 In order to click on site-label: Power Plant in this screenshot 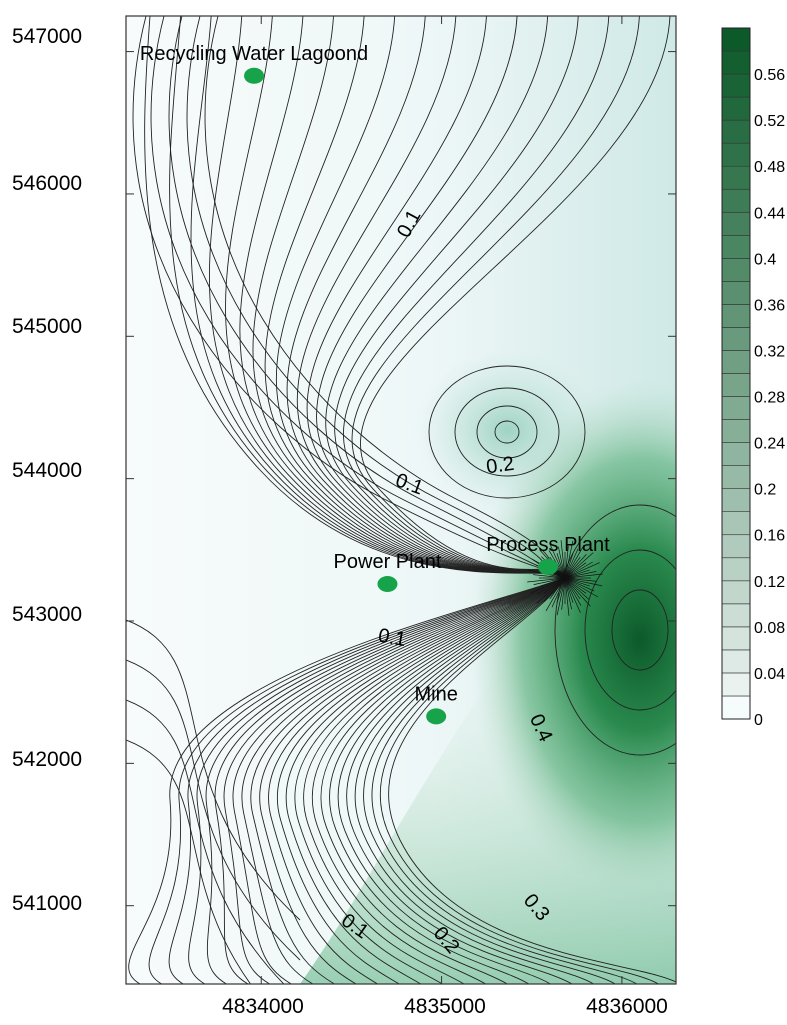, I will do `click(388, 562)`.